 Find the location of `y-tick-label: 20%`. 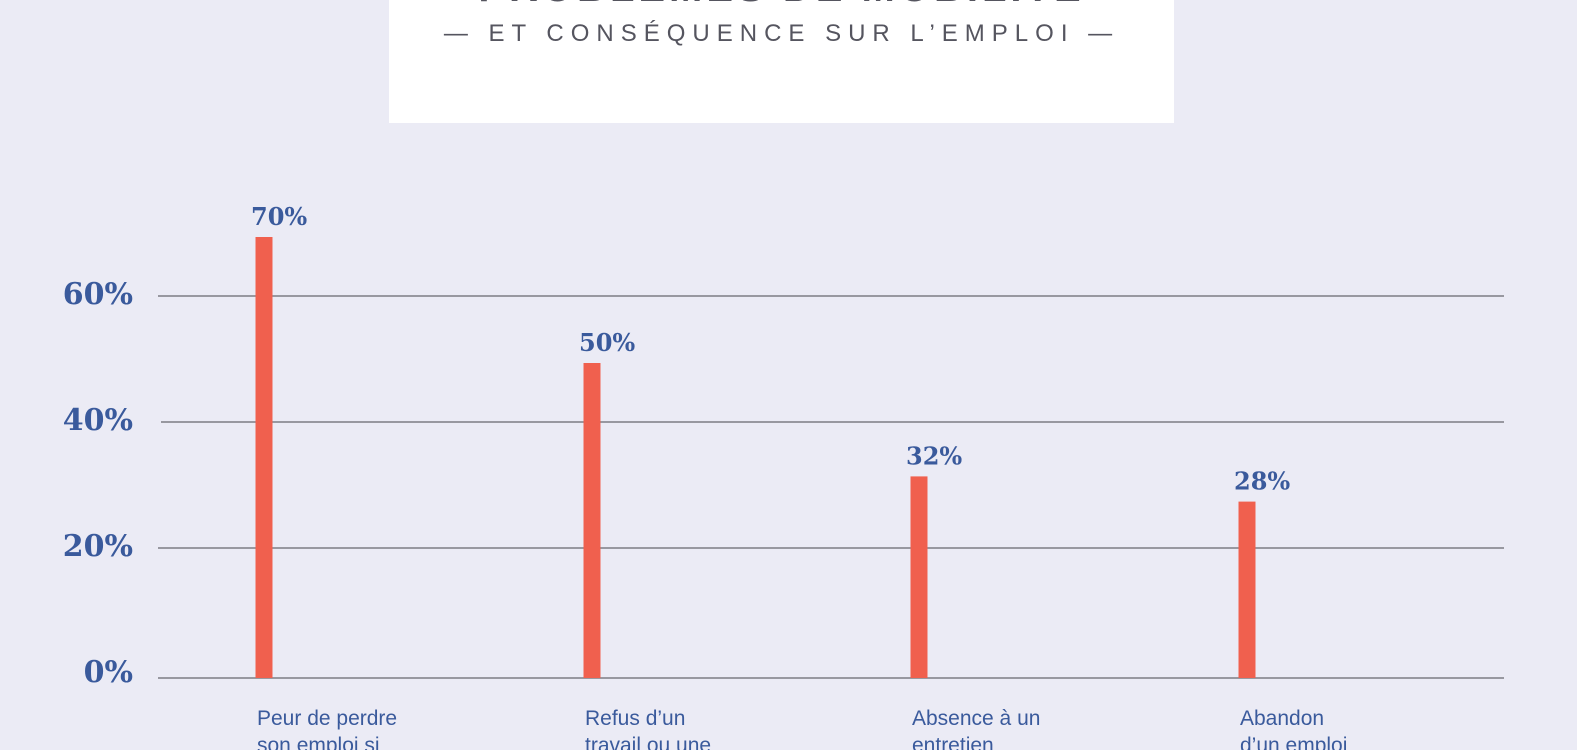

y-tick-label: 20% is located at coordinates (98, 546).